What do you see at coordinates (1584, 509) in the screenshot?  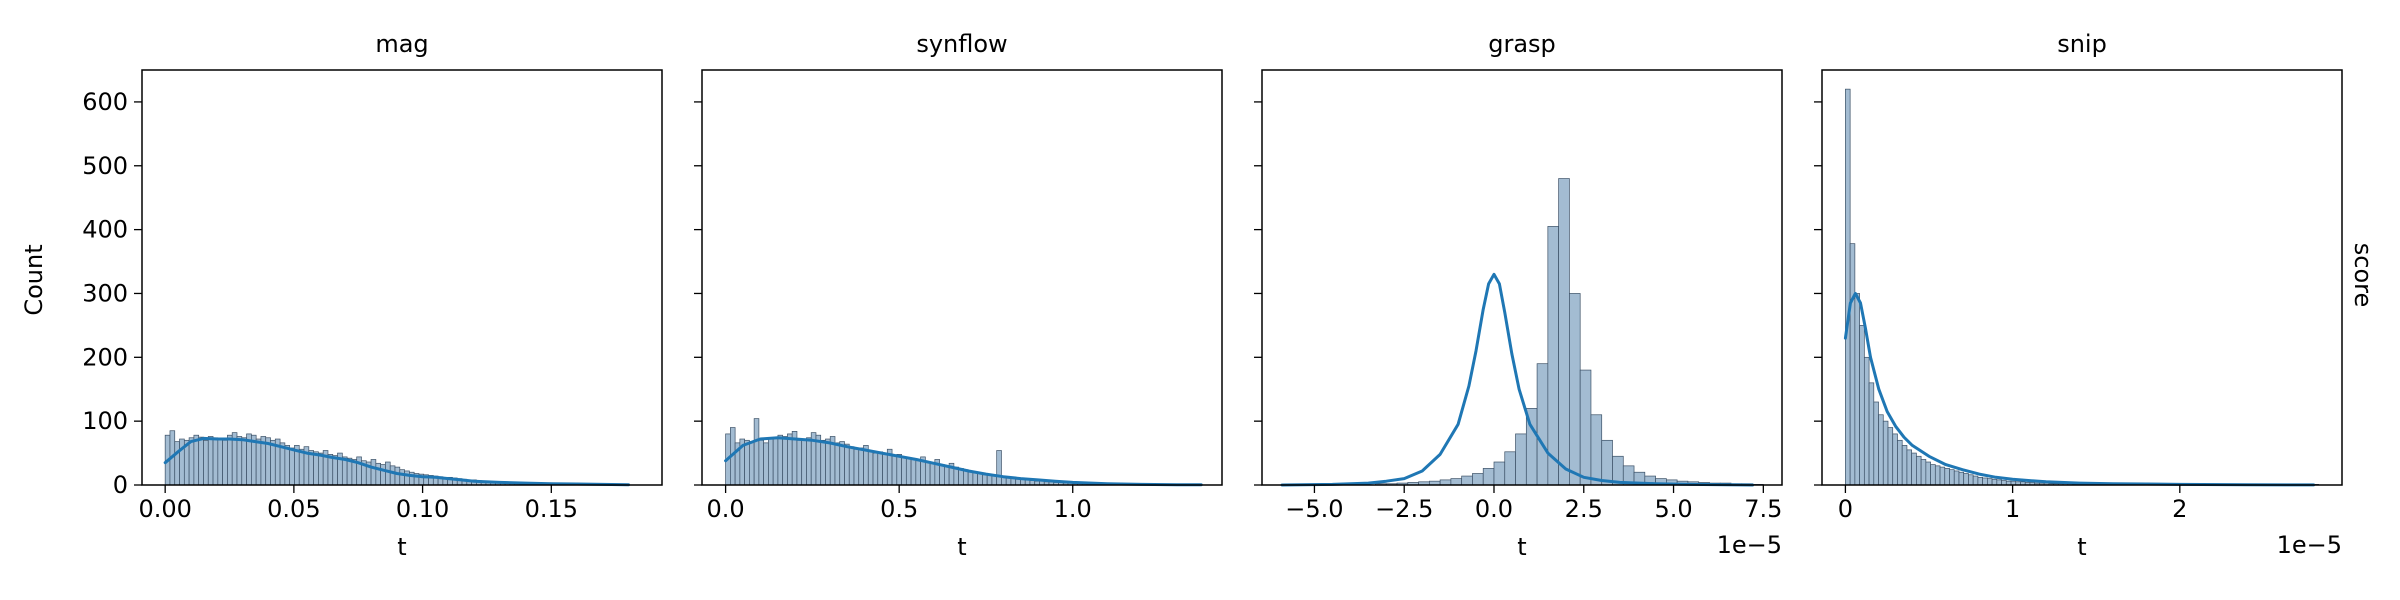 I see `x-tick-label: 2.5` at bounding box center [1584, 509].